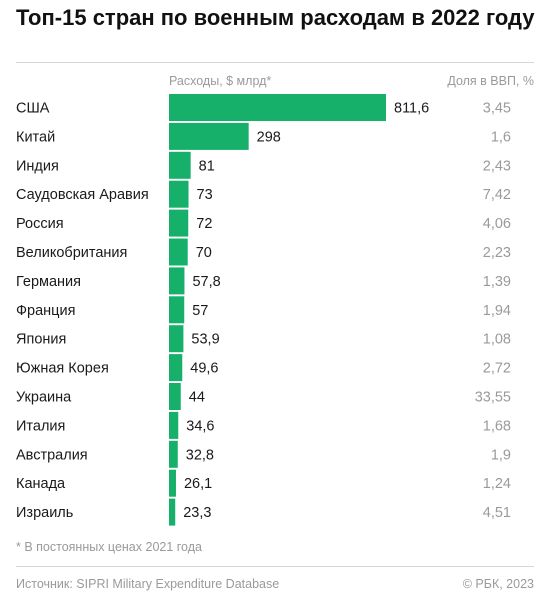 The image size is (550, 602). Describe the element at coordinates (52, 455) in the screenshot. I see `country-label: Австралия` at that location.